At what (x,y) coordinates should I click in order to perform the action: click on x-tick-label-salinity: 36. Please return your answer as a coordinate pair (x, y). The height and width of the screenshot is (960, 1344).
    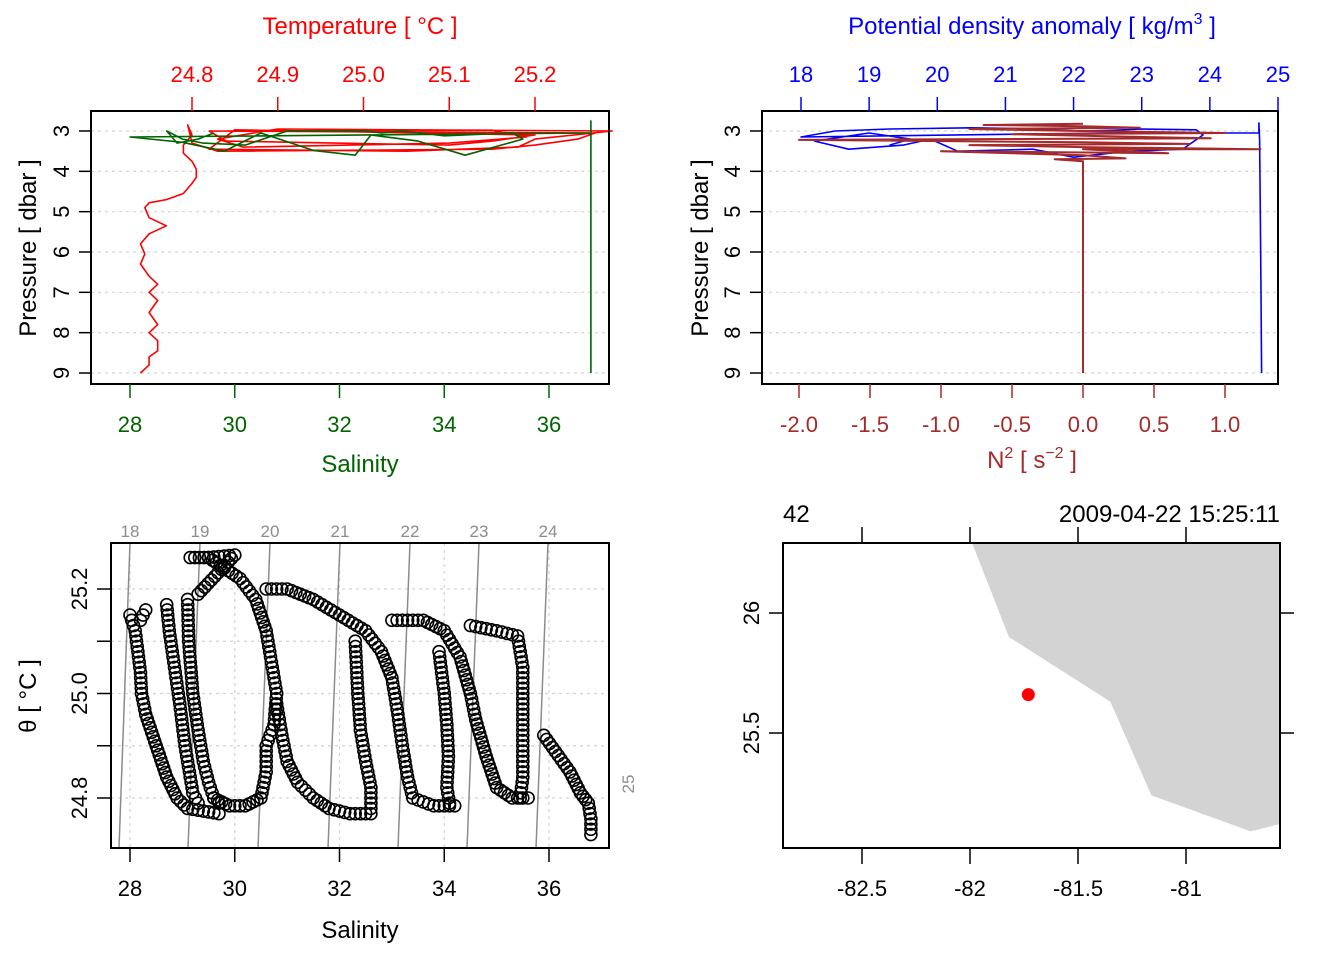
    Looking at the image, I should click on (549, 424).